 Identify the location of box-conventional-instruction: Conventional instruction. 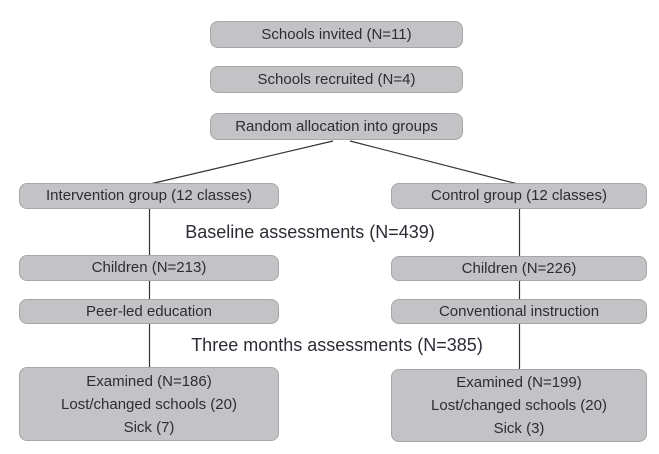
(519, 311).